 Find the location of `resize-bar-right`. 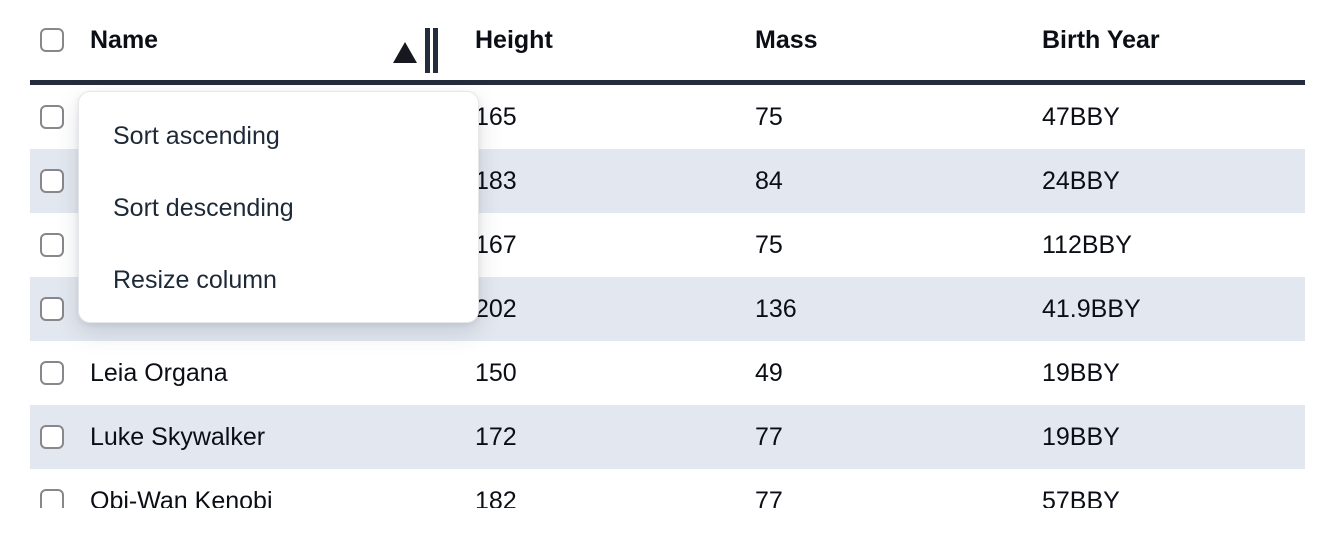

resize-bar-right is located at coordinates (435, 50).